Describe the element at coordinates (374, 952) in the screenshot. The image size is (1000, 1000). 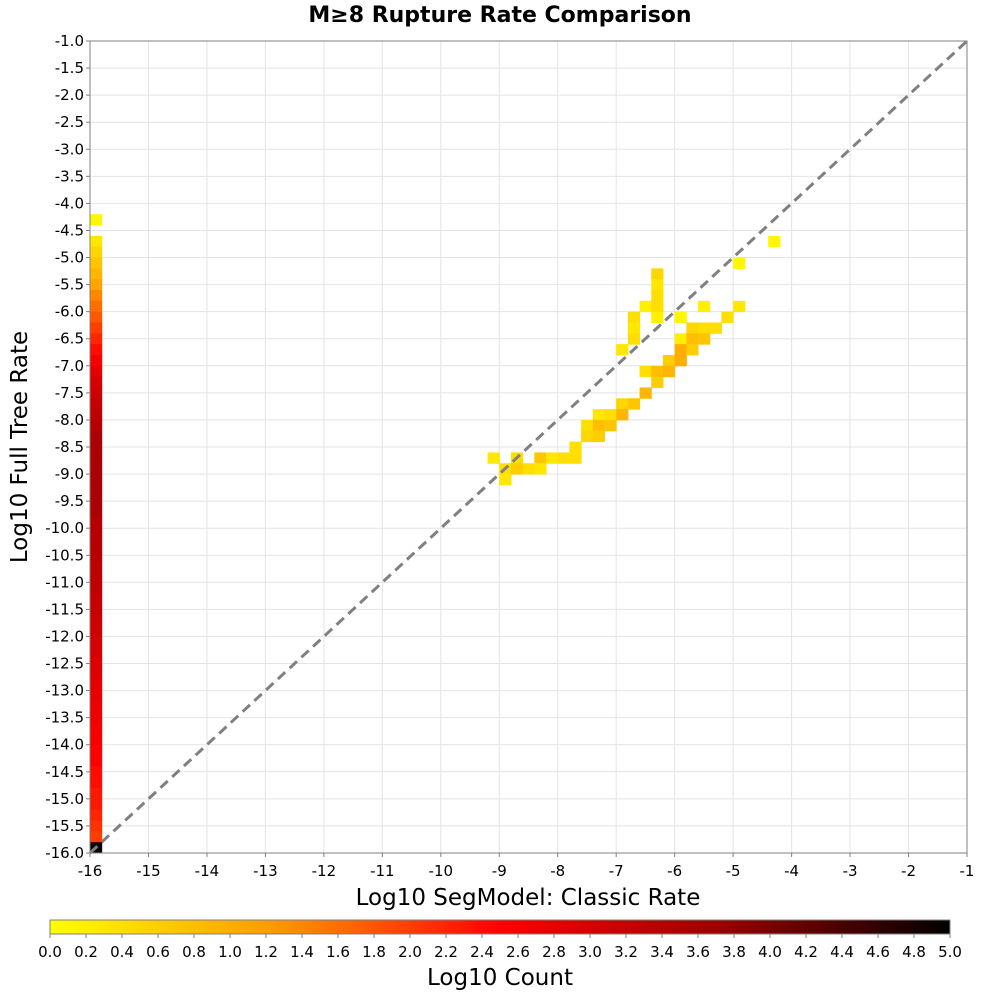
I see `colorbar-tick-label: 1.8` at that location.